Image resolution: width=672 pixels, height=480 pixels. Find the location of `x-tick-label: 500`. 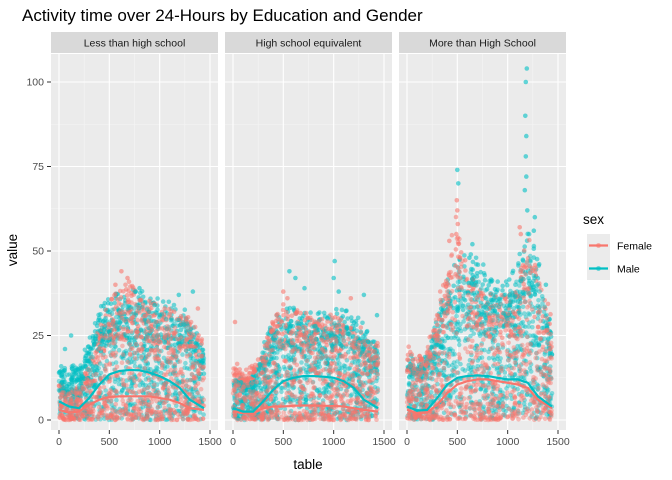

x-tick-label: 500 is located at coordinates (110, 442).